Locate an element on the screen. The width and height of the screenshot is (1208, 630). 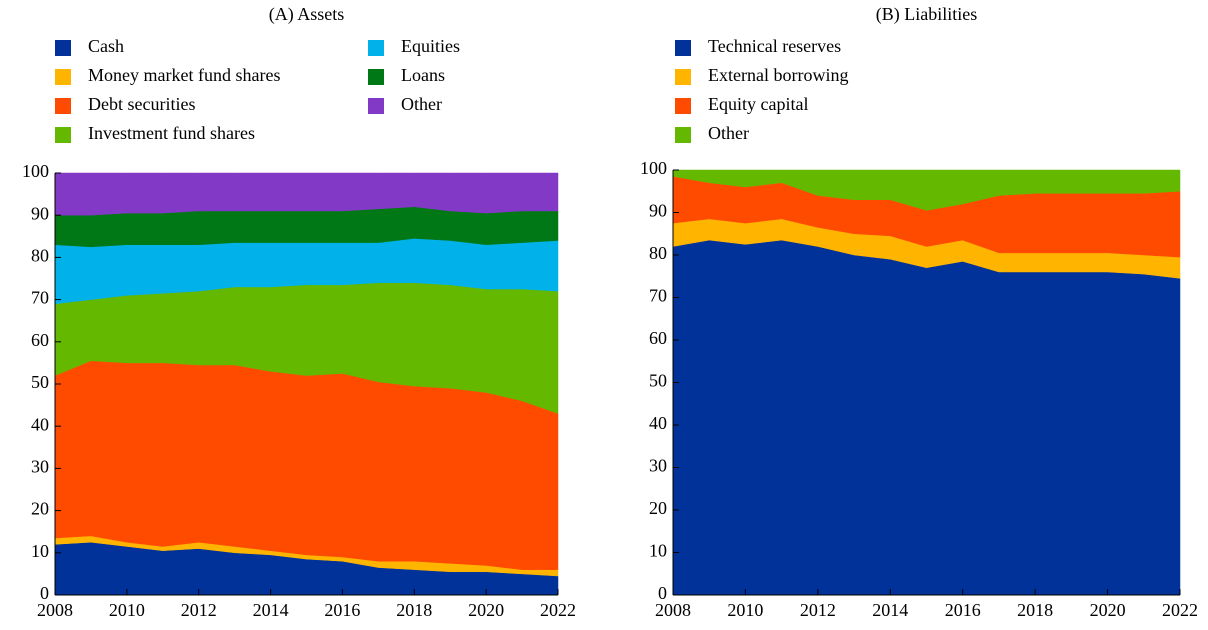
panel-title: (A) Assets is located at coordinates (307, 14).